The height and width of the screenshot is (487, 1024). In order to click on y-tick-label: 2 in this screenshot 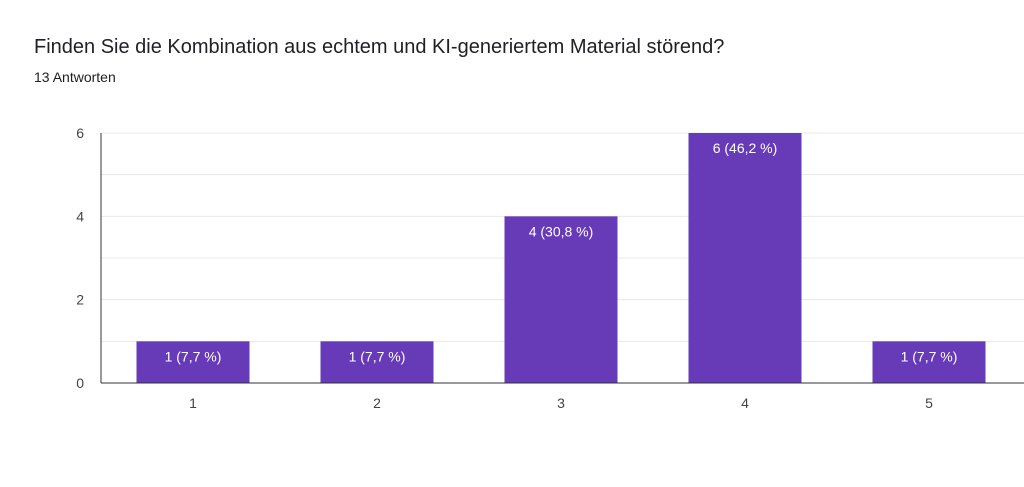, I will do `click(80, 300)`.